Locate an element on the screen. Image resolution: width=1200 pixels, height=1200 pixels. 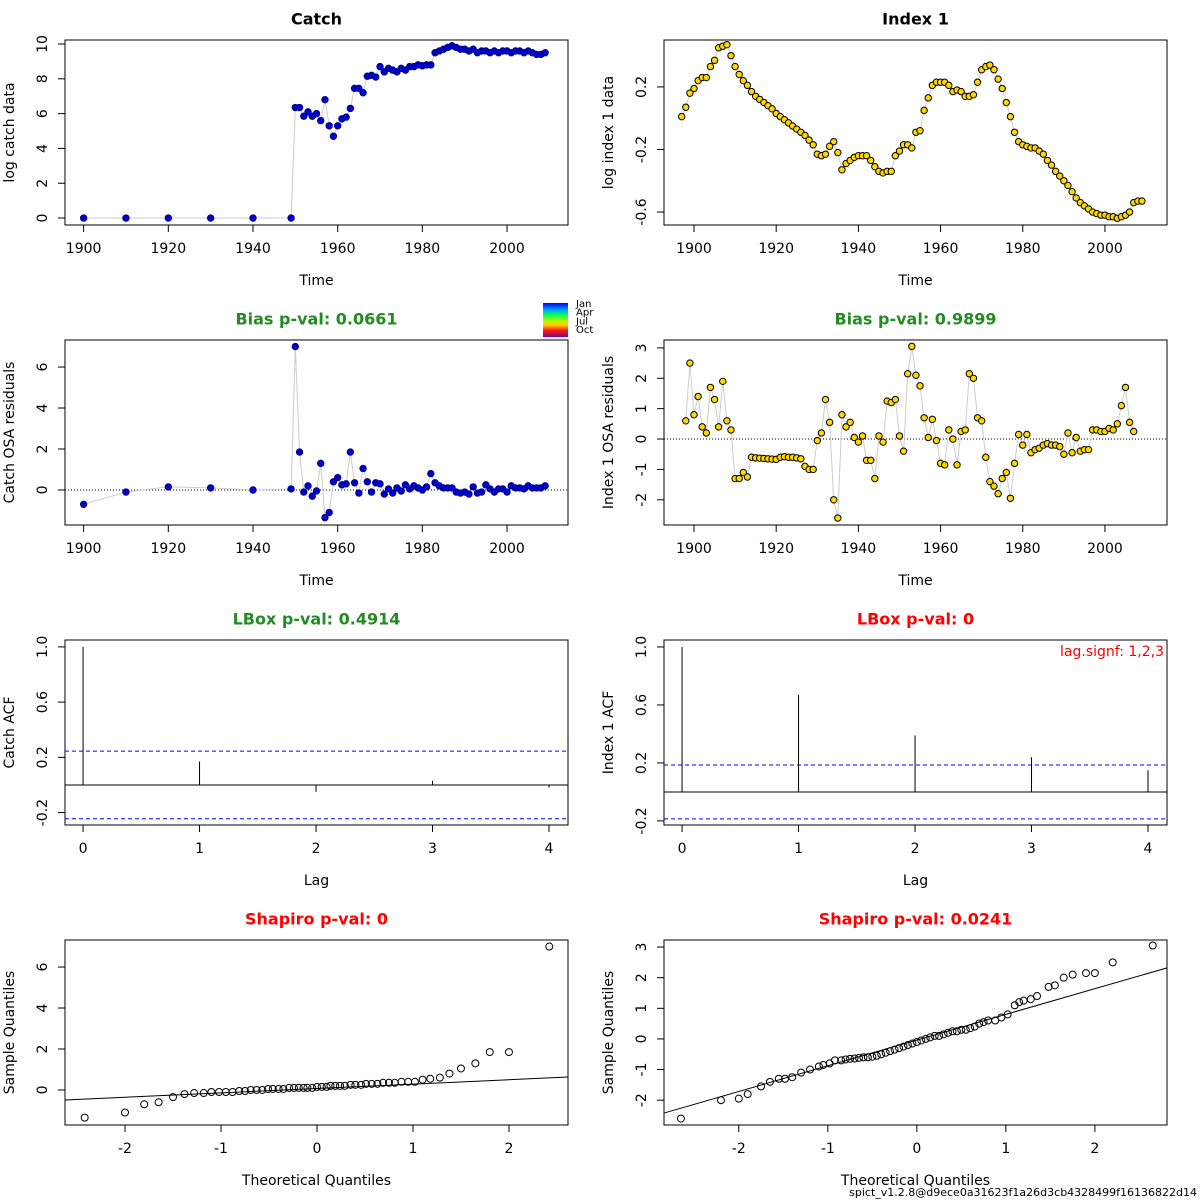
y-tick-label: 3 is located at coordinates (642, 947).